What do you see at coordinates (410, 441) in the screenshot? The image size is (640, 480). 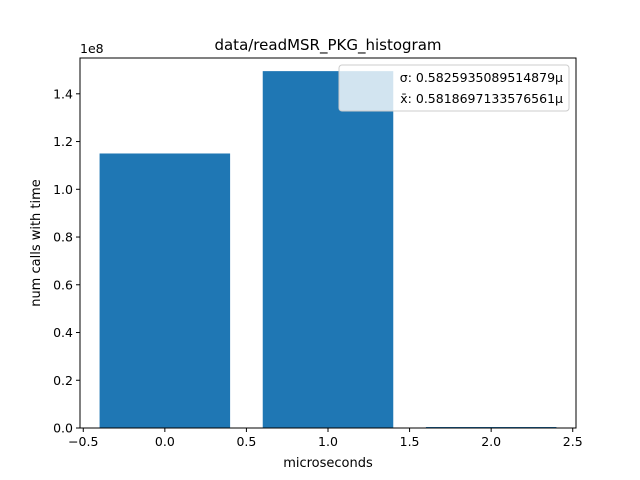 I see `x-tick-label: 1.5` at bounding box center [410, 441].